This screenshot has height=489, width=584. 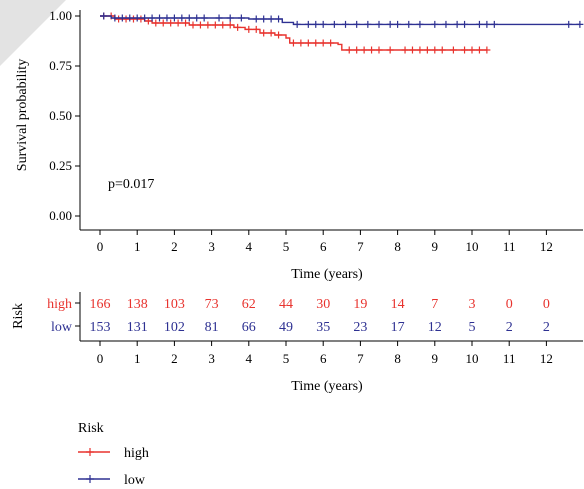 What do you see at coordinates (327, 386) in the screenshot?
I see `table-x-axis-label: Time (years)` at bounding box center [327, 386].